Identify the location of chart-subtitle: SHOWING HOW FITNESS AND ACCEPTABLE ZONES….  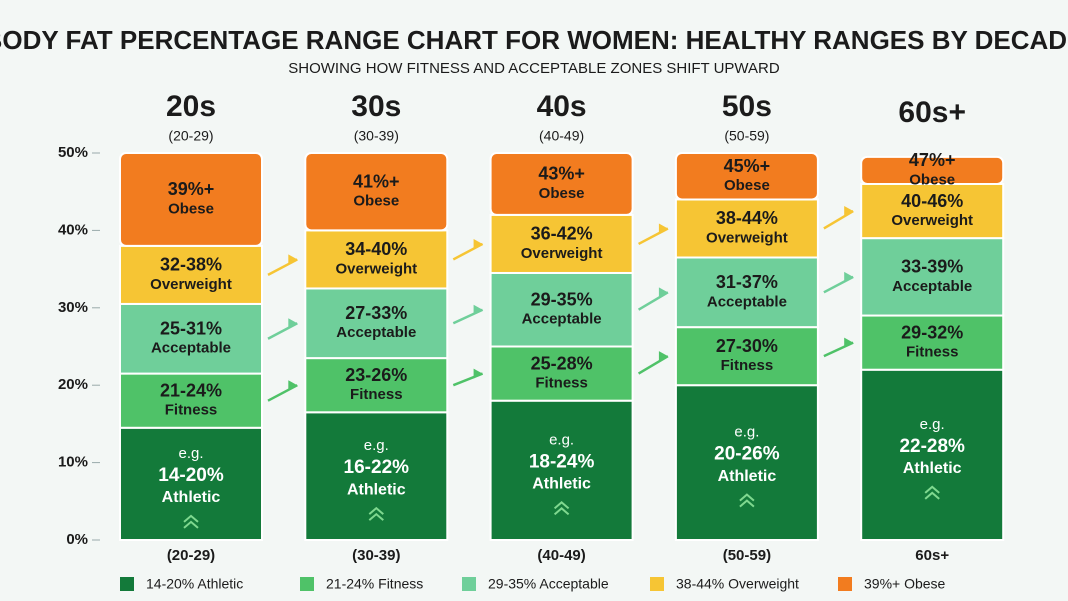
(534, 68).